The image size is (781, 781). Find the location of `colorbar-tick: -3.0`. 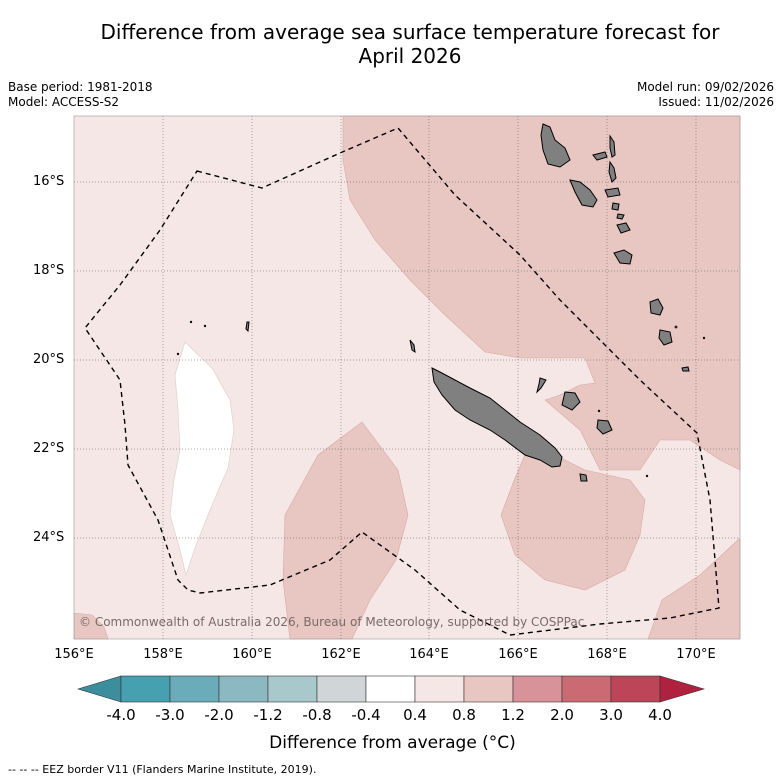

colorbar-tick: -3.0 is located at coordinates (170, 715).